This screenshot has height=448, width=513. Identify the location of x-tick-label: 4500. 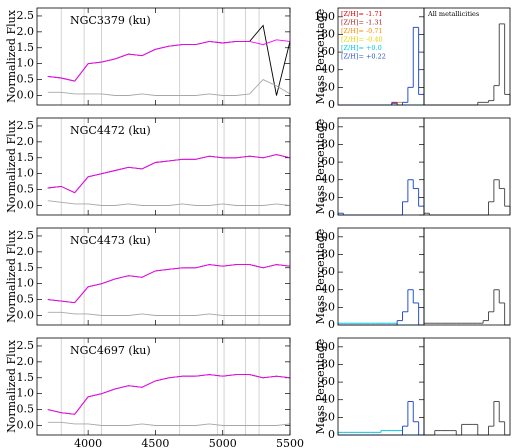
(155, 442).